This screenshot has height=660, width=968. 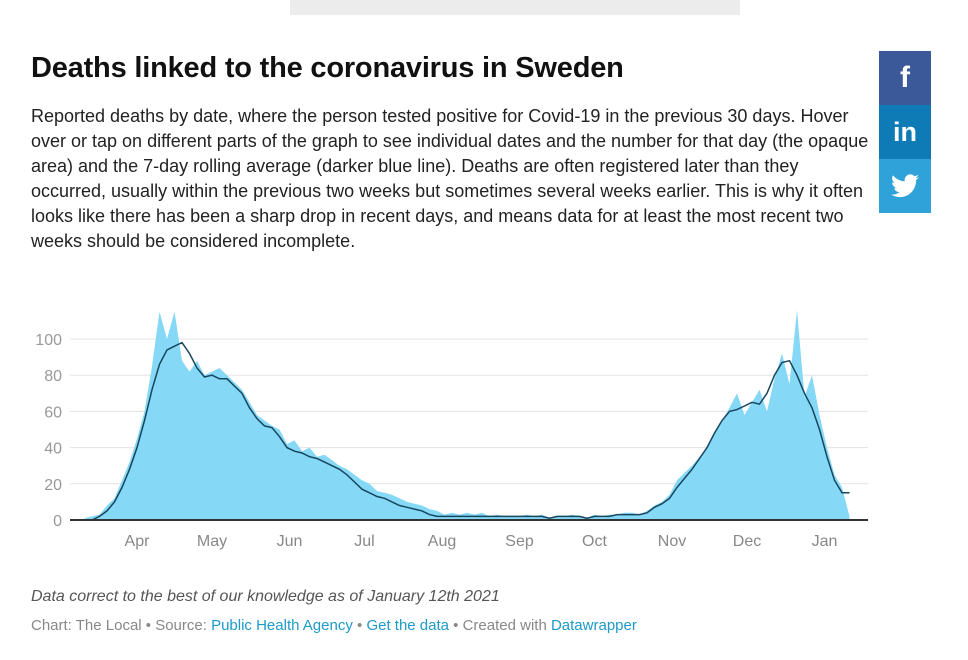 What do you see at coordinates (442, 541) in the screenshot?
I see `x-tick-label: Aug` at bounding box center [442, 541].